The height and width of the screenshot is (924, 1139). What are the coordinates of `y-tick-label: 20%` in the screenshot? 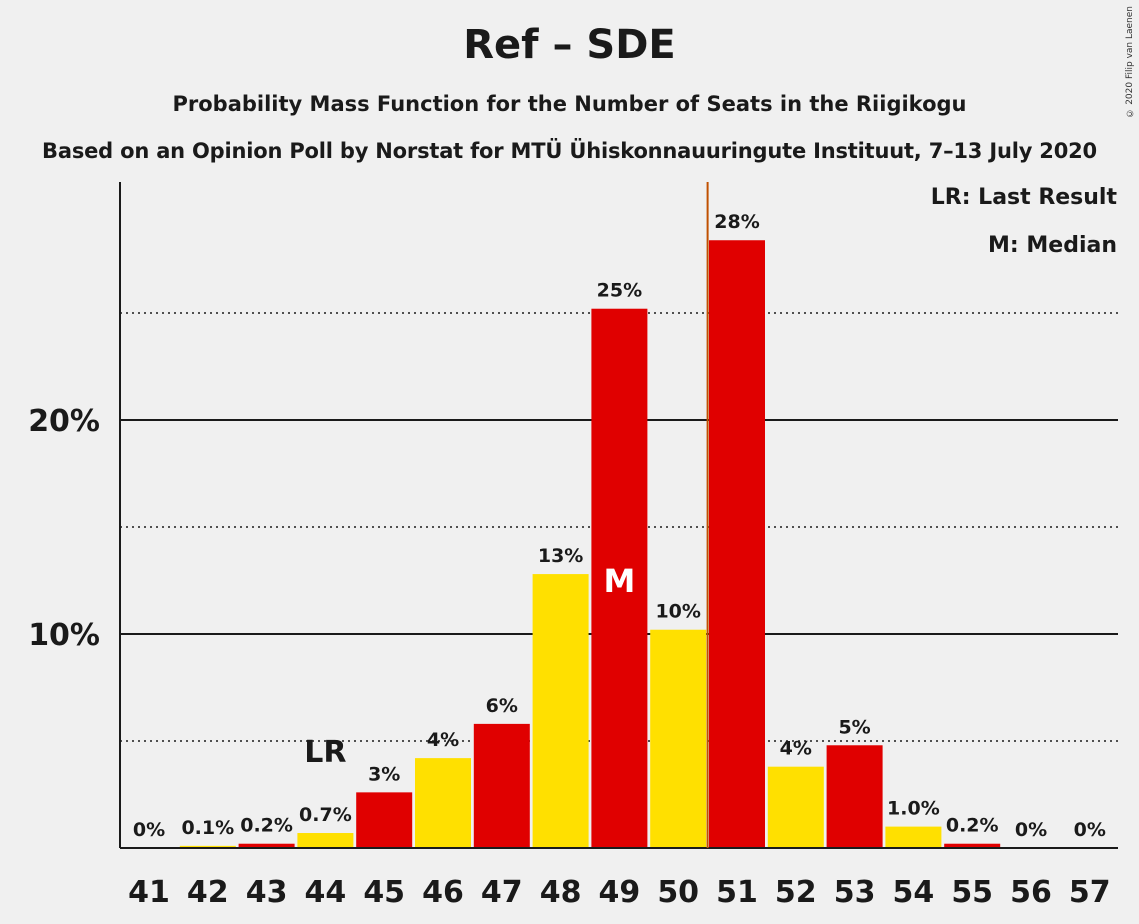 It's located at (64, 421).